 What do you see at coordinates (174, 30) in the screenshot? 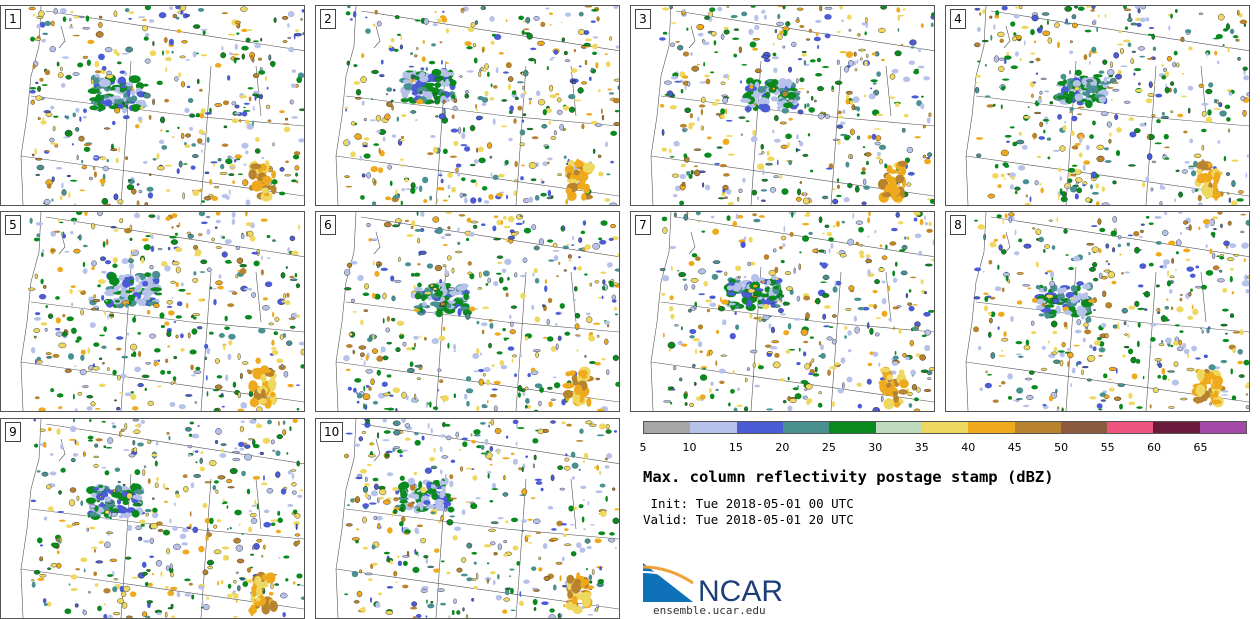
I see `boundary-line` at bounding box center [174, 30].